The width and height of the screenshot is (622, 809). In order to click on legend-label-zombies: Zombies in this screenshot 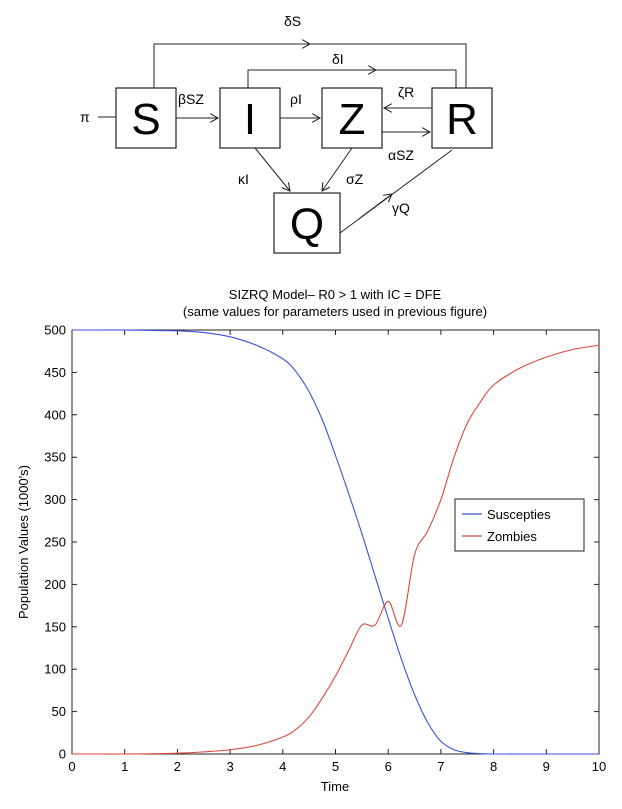, I will do `click(512, 536)`.